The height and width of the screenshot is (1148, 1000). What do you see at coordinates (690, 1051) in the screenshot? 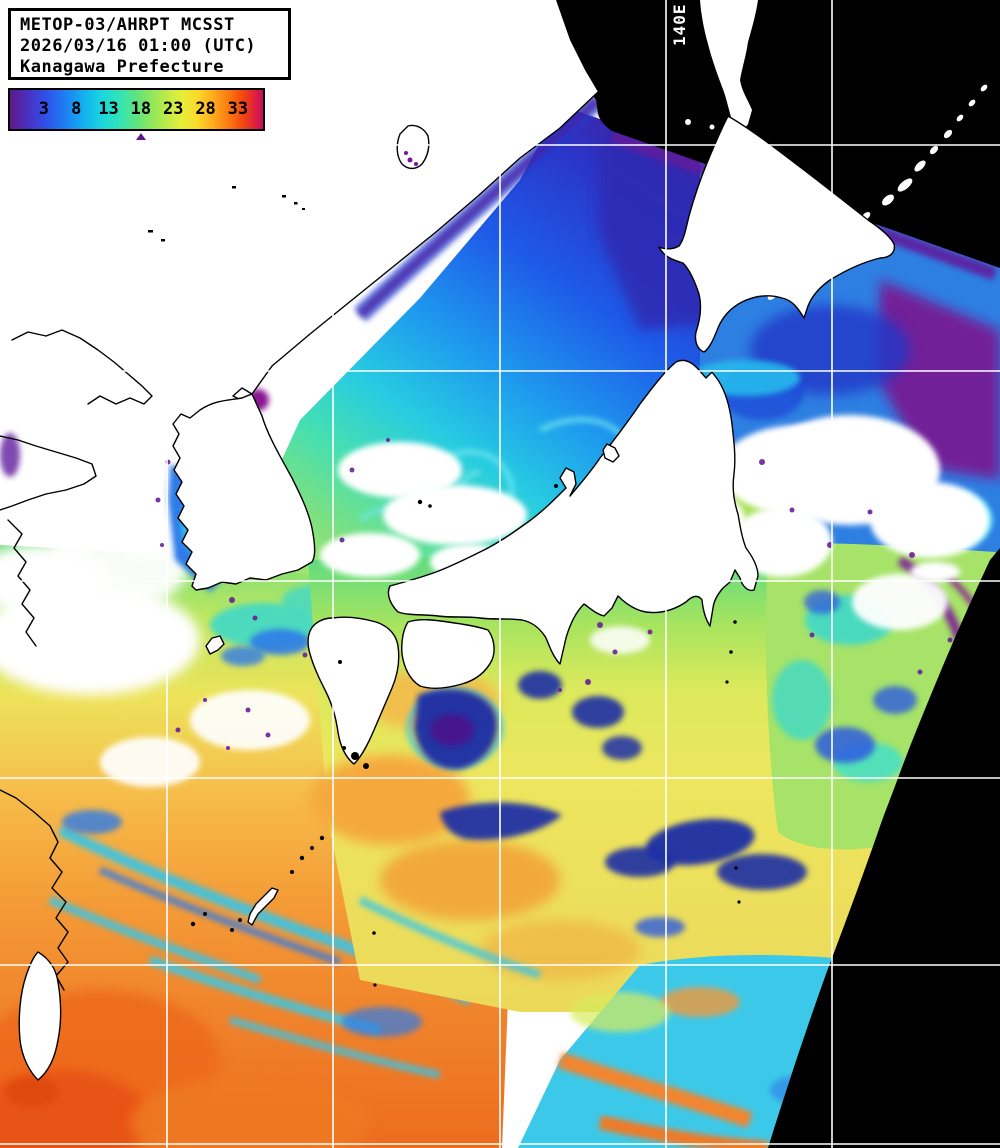
I see `bottom-cyan-field` at bounding box center [690, 1051].